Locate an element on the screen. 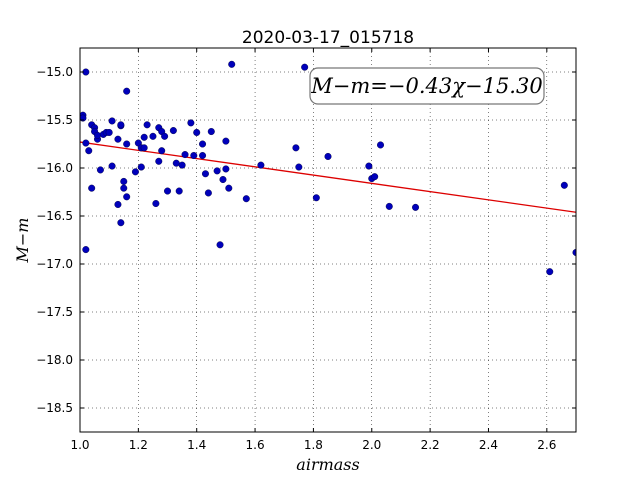 This screenshot has width=640, height=484. x-tick-label: 1.8 is located at coordinates (313, 445).